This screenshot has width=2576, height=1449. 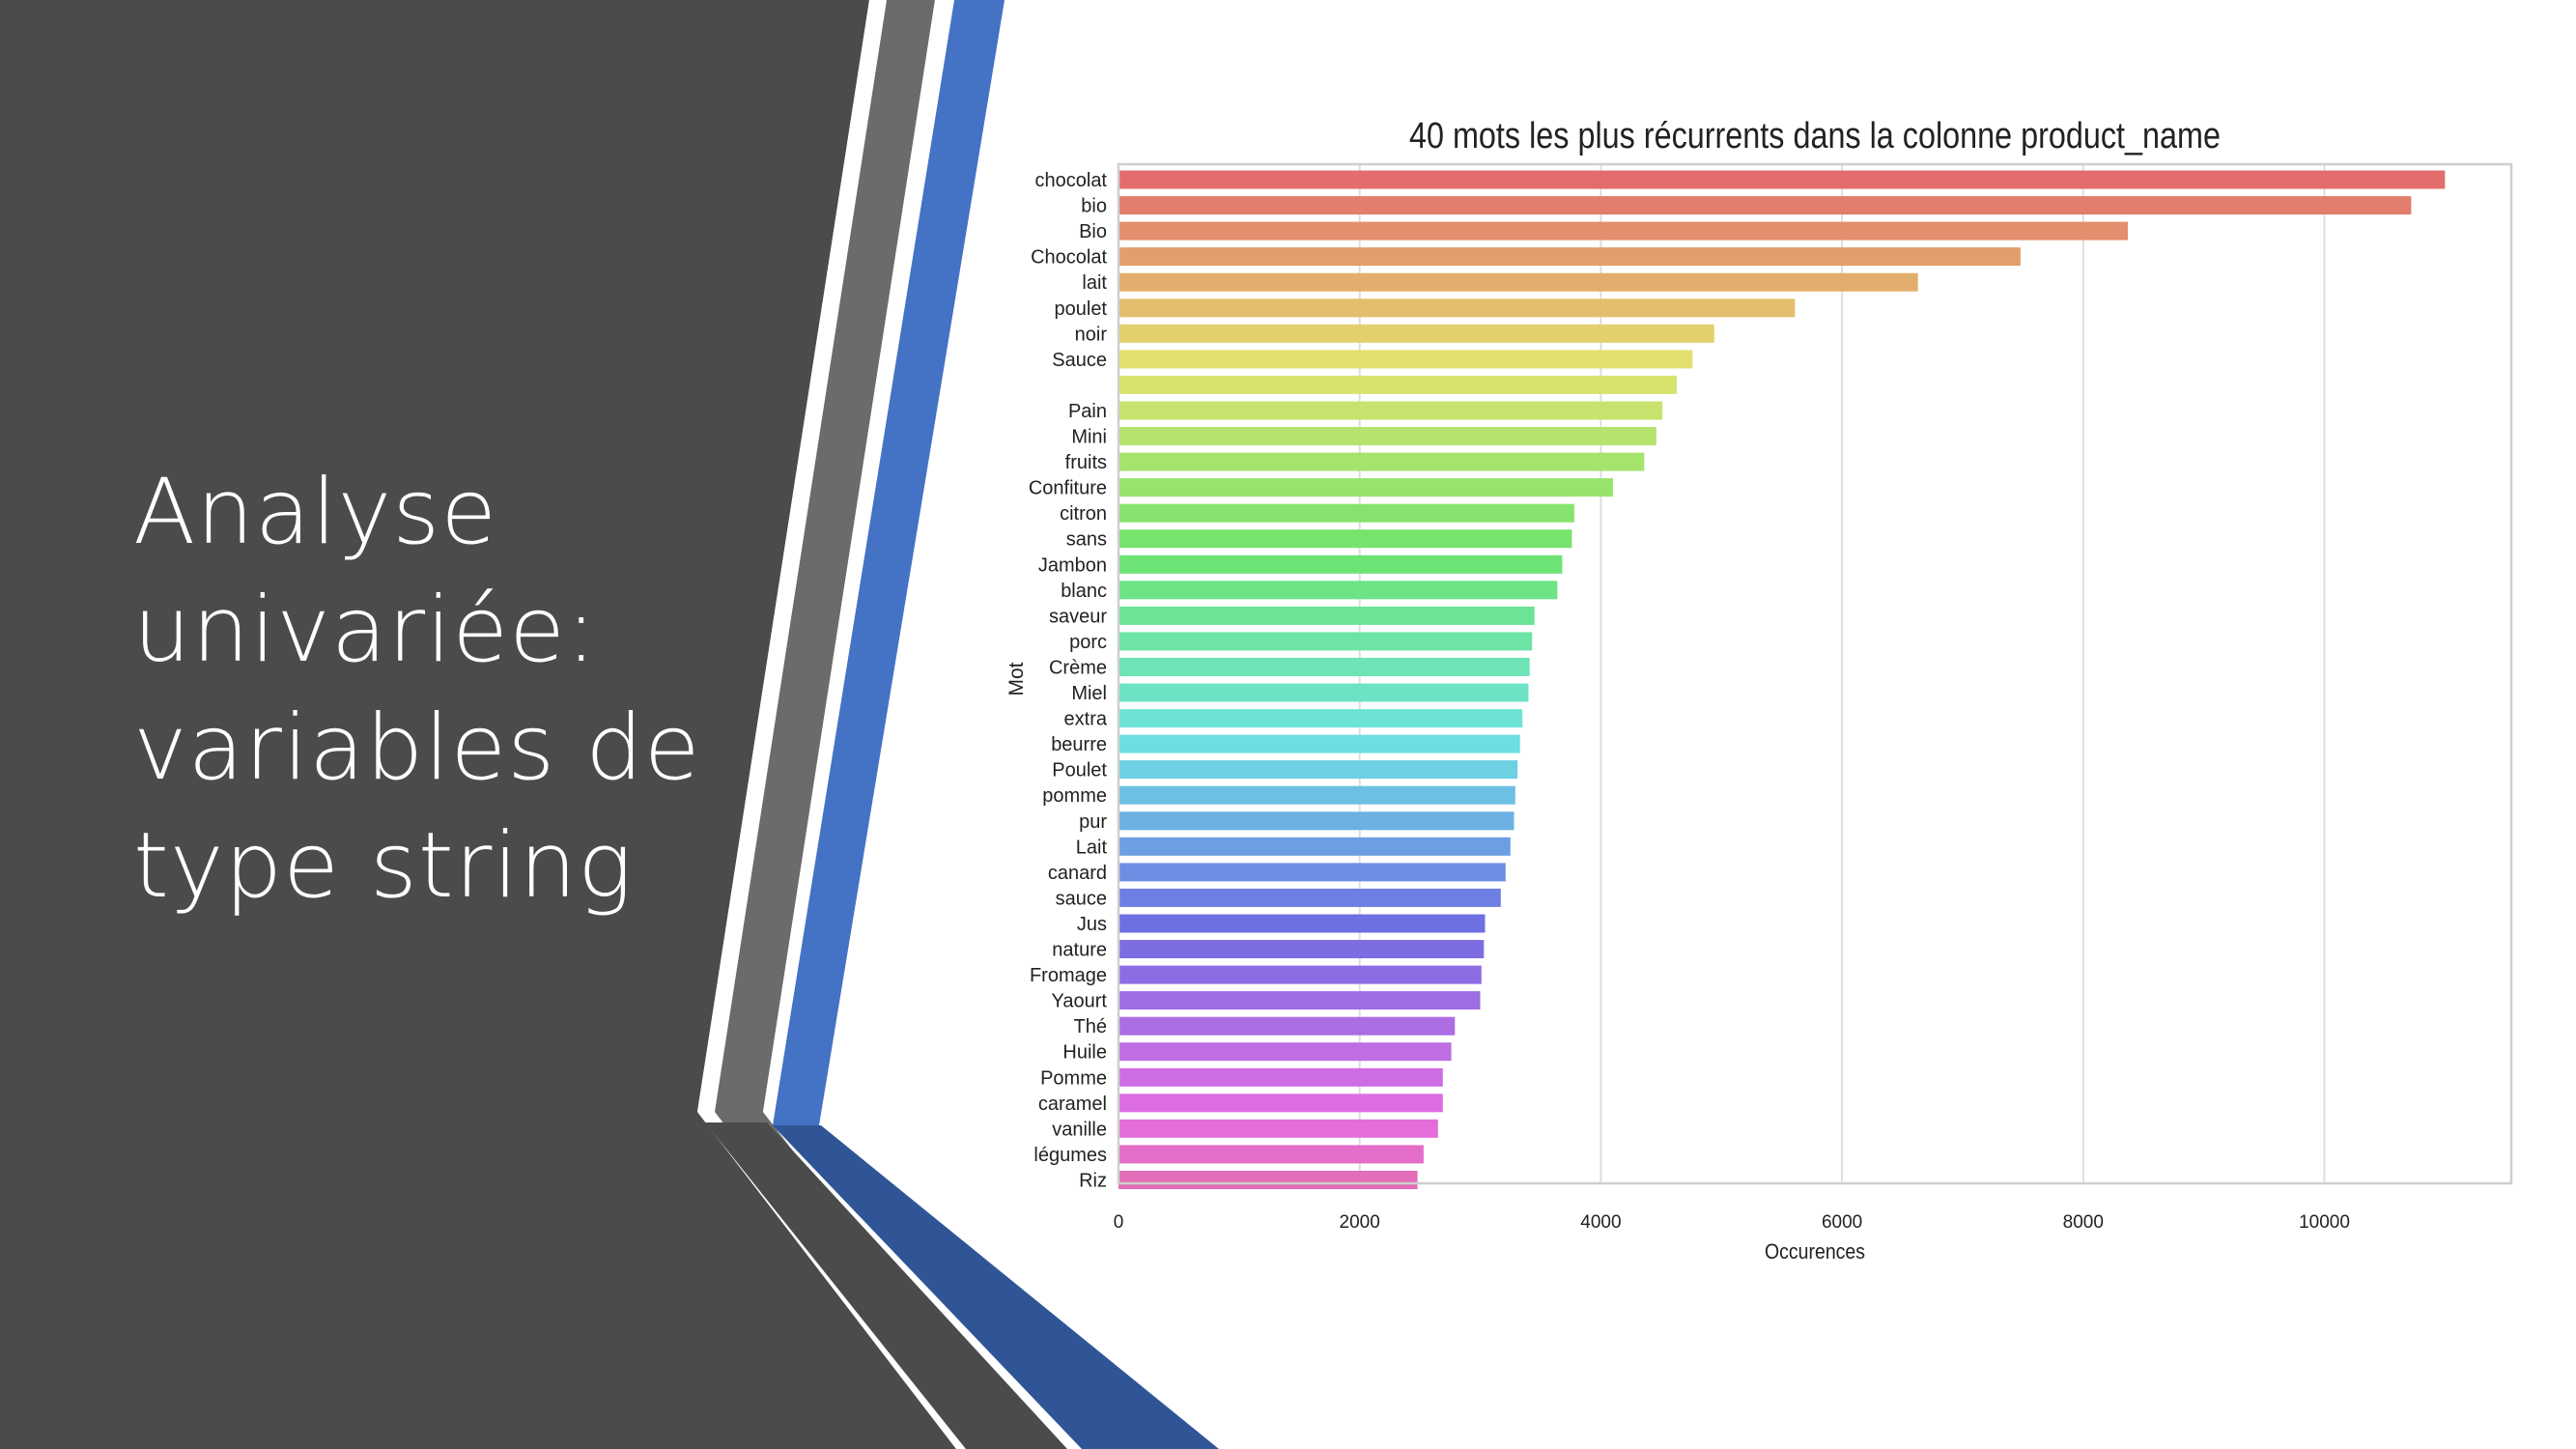 What do you see at coordinates (1093, 231) in the screenshot?
I see `category-label: Bio` at bounding box center [1093, 231].